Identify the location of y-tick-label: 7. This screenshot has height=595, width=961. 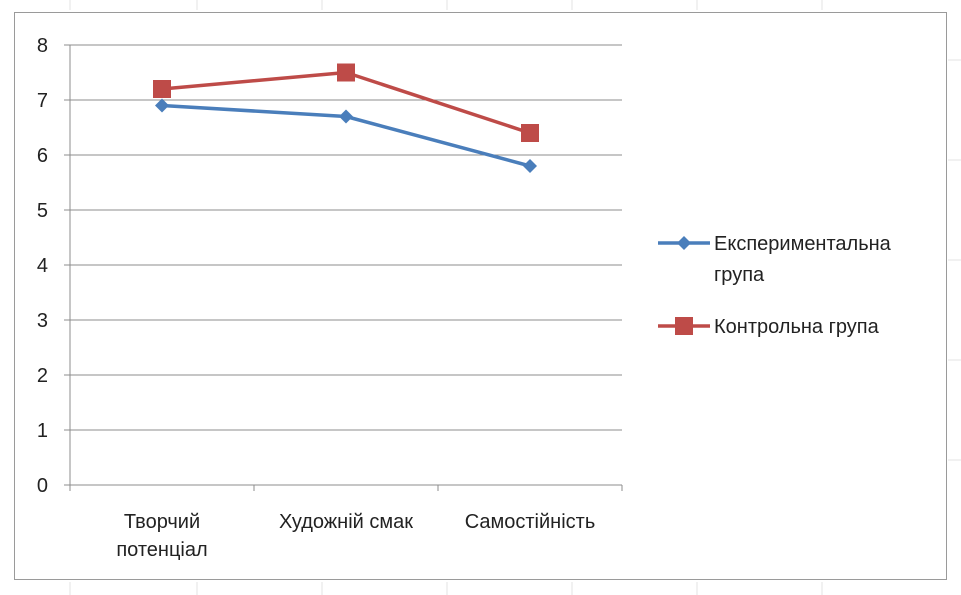
(42, 101).